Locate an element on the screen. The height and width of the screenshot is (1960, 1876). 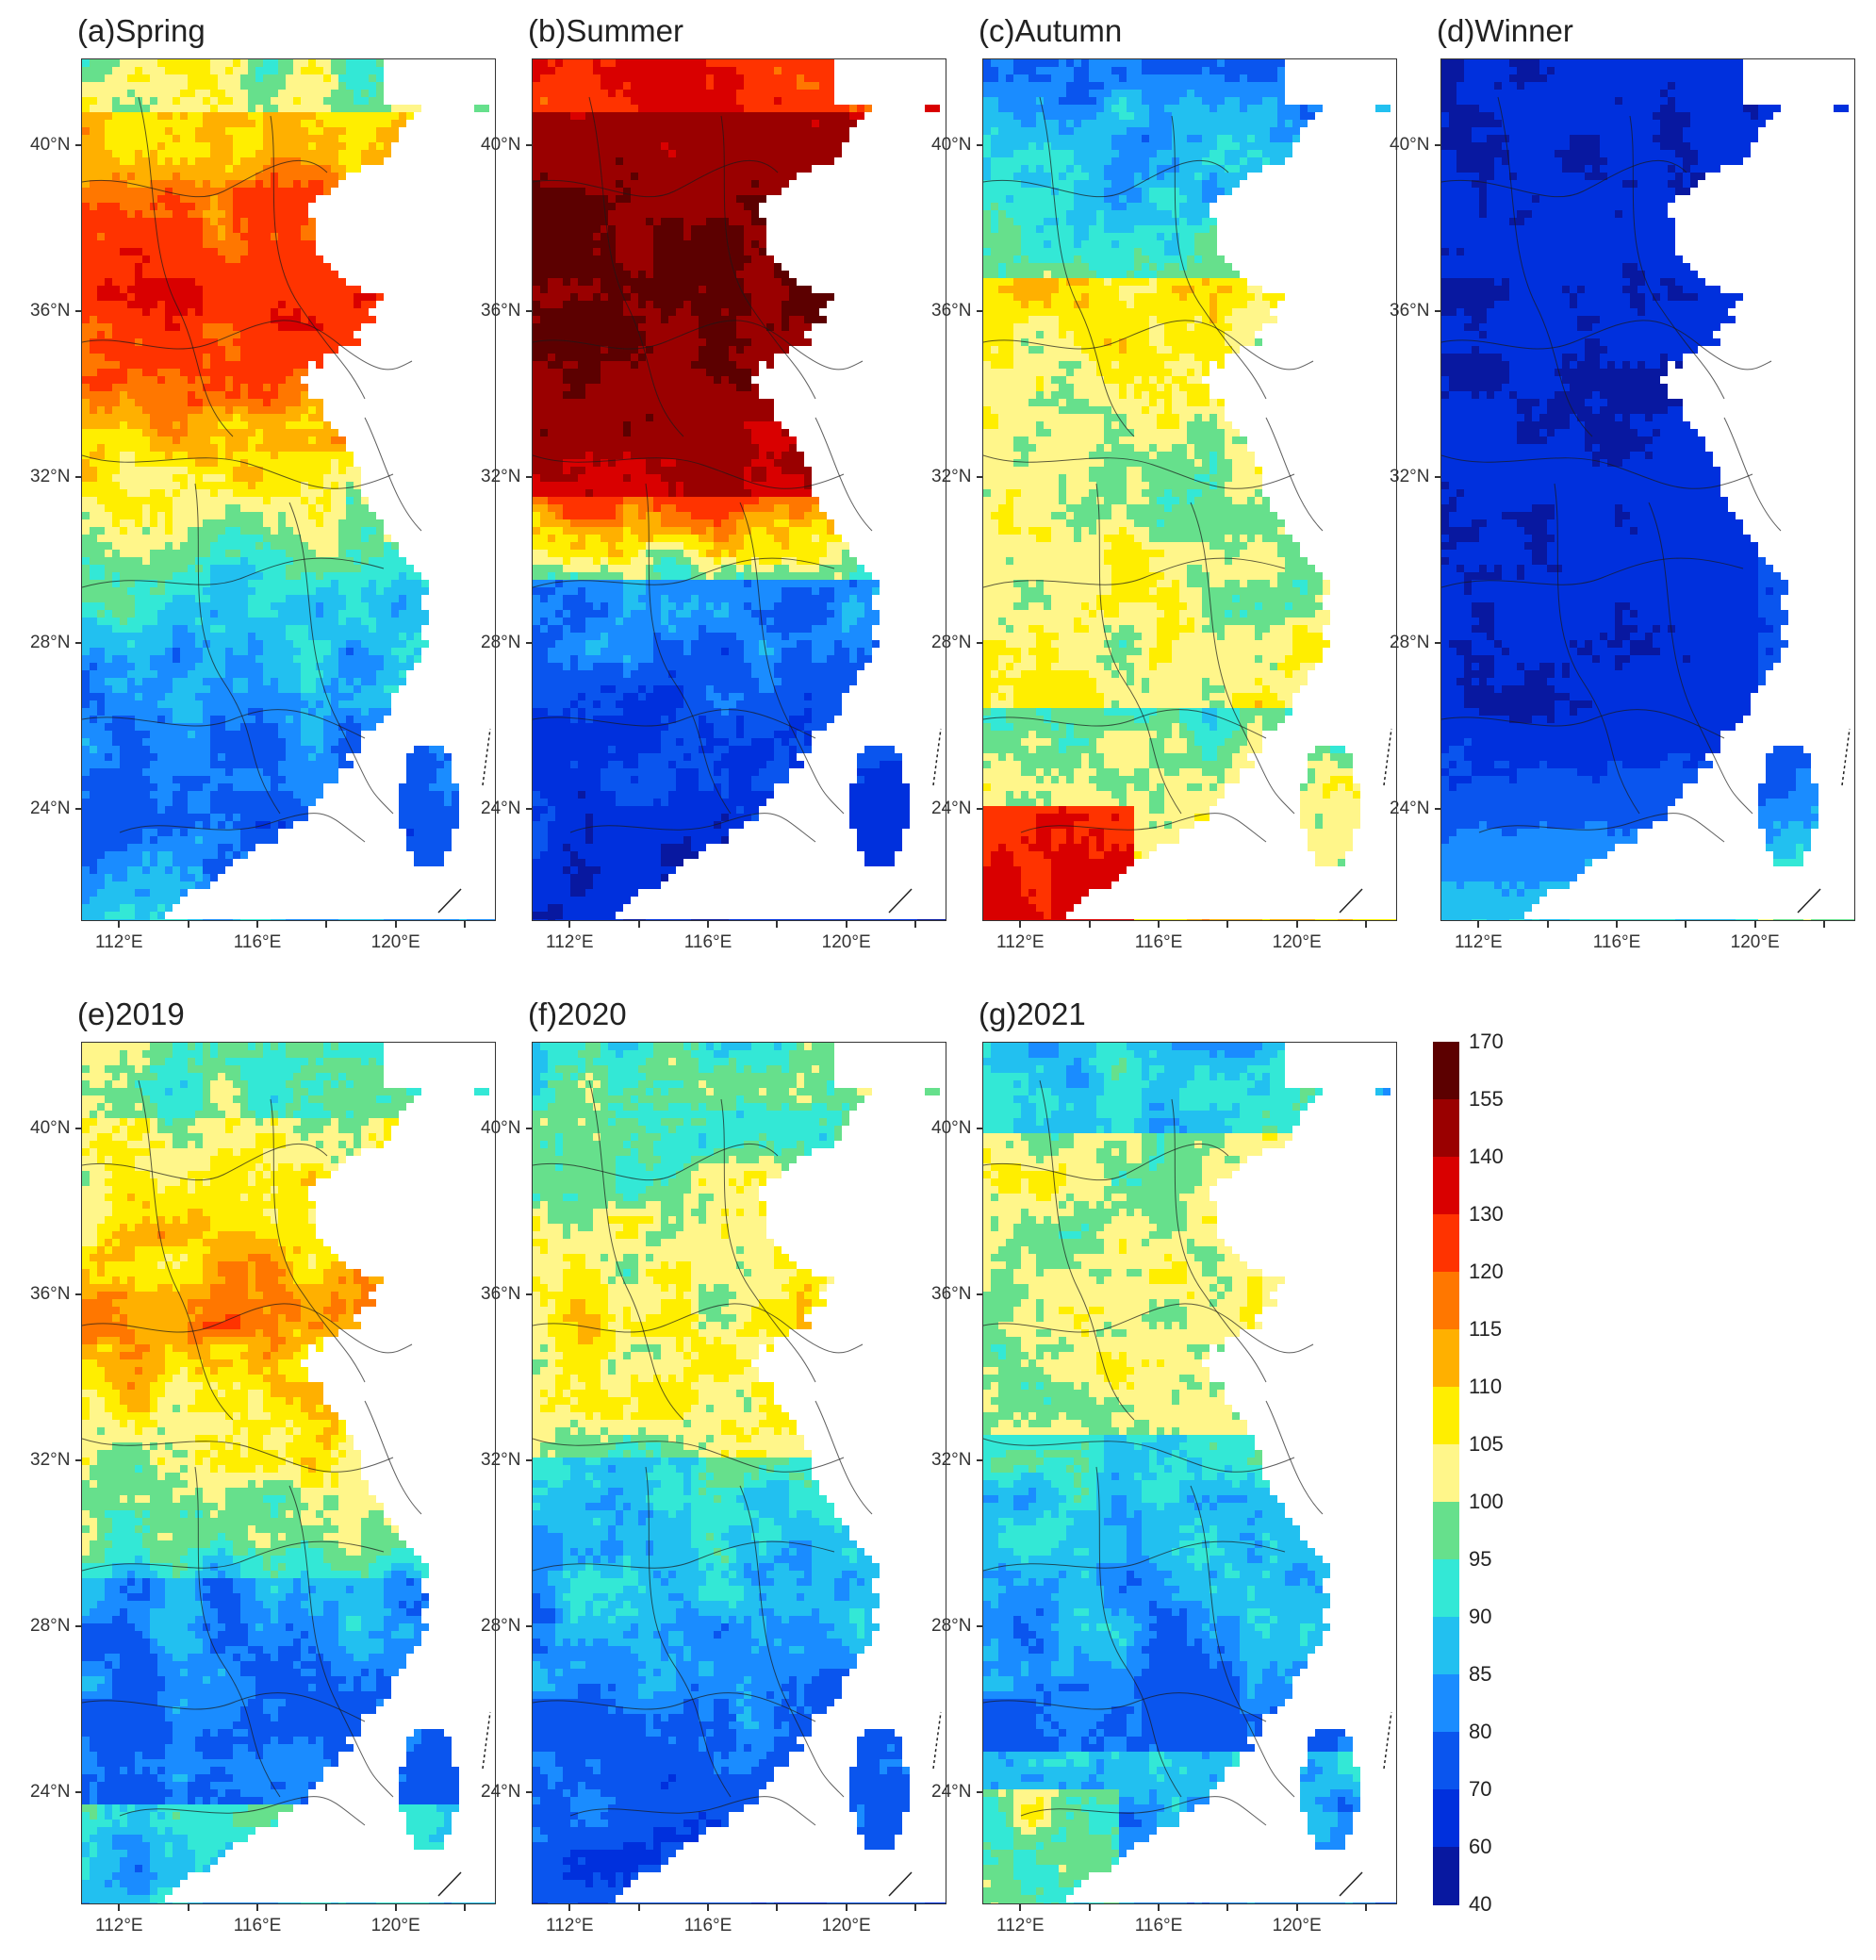
panel-title: (c)Autumn is located at coordinates (1050, 31).